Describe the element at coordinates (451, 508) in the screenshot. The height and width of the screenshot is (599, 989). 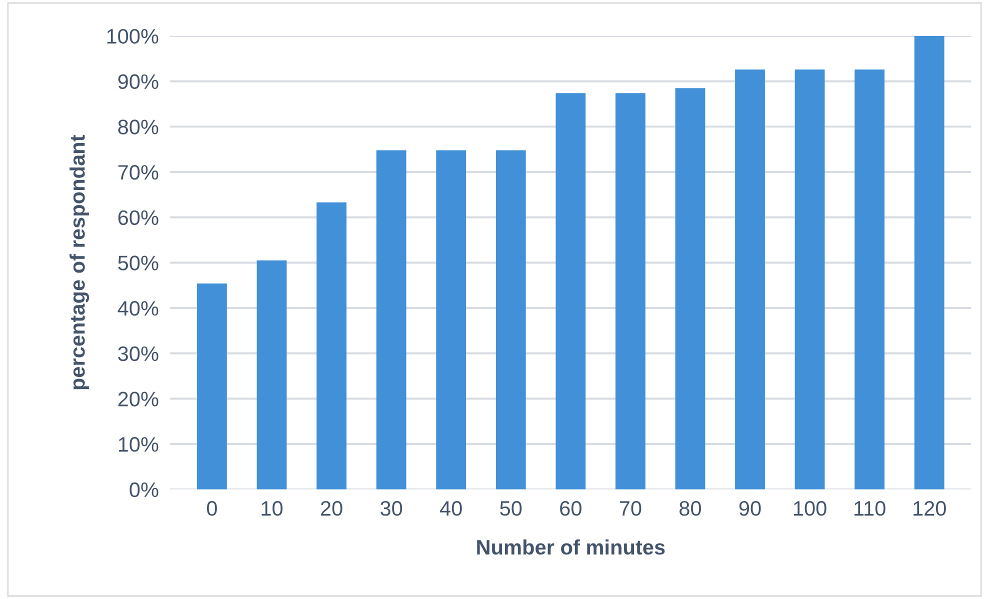
I see `x-tick-label: 40` at that location.